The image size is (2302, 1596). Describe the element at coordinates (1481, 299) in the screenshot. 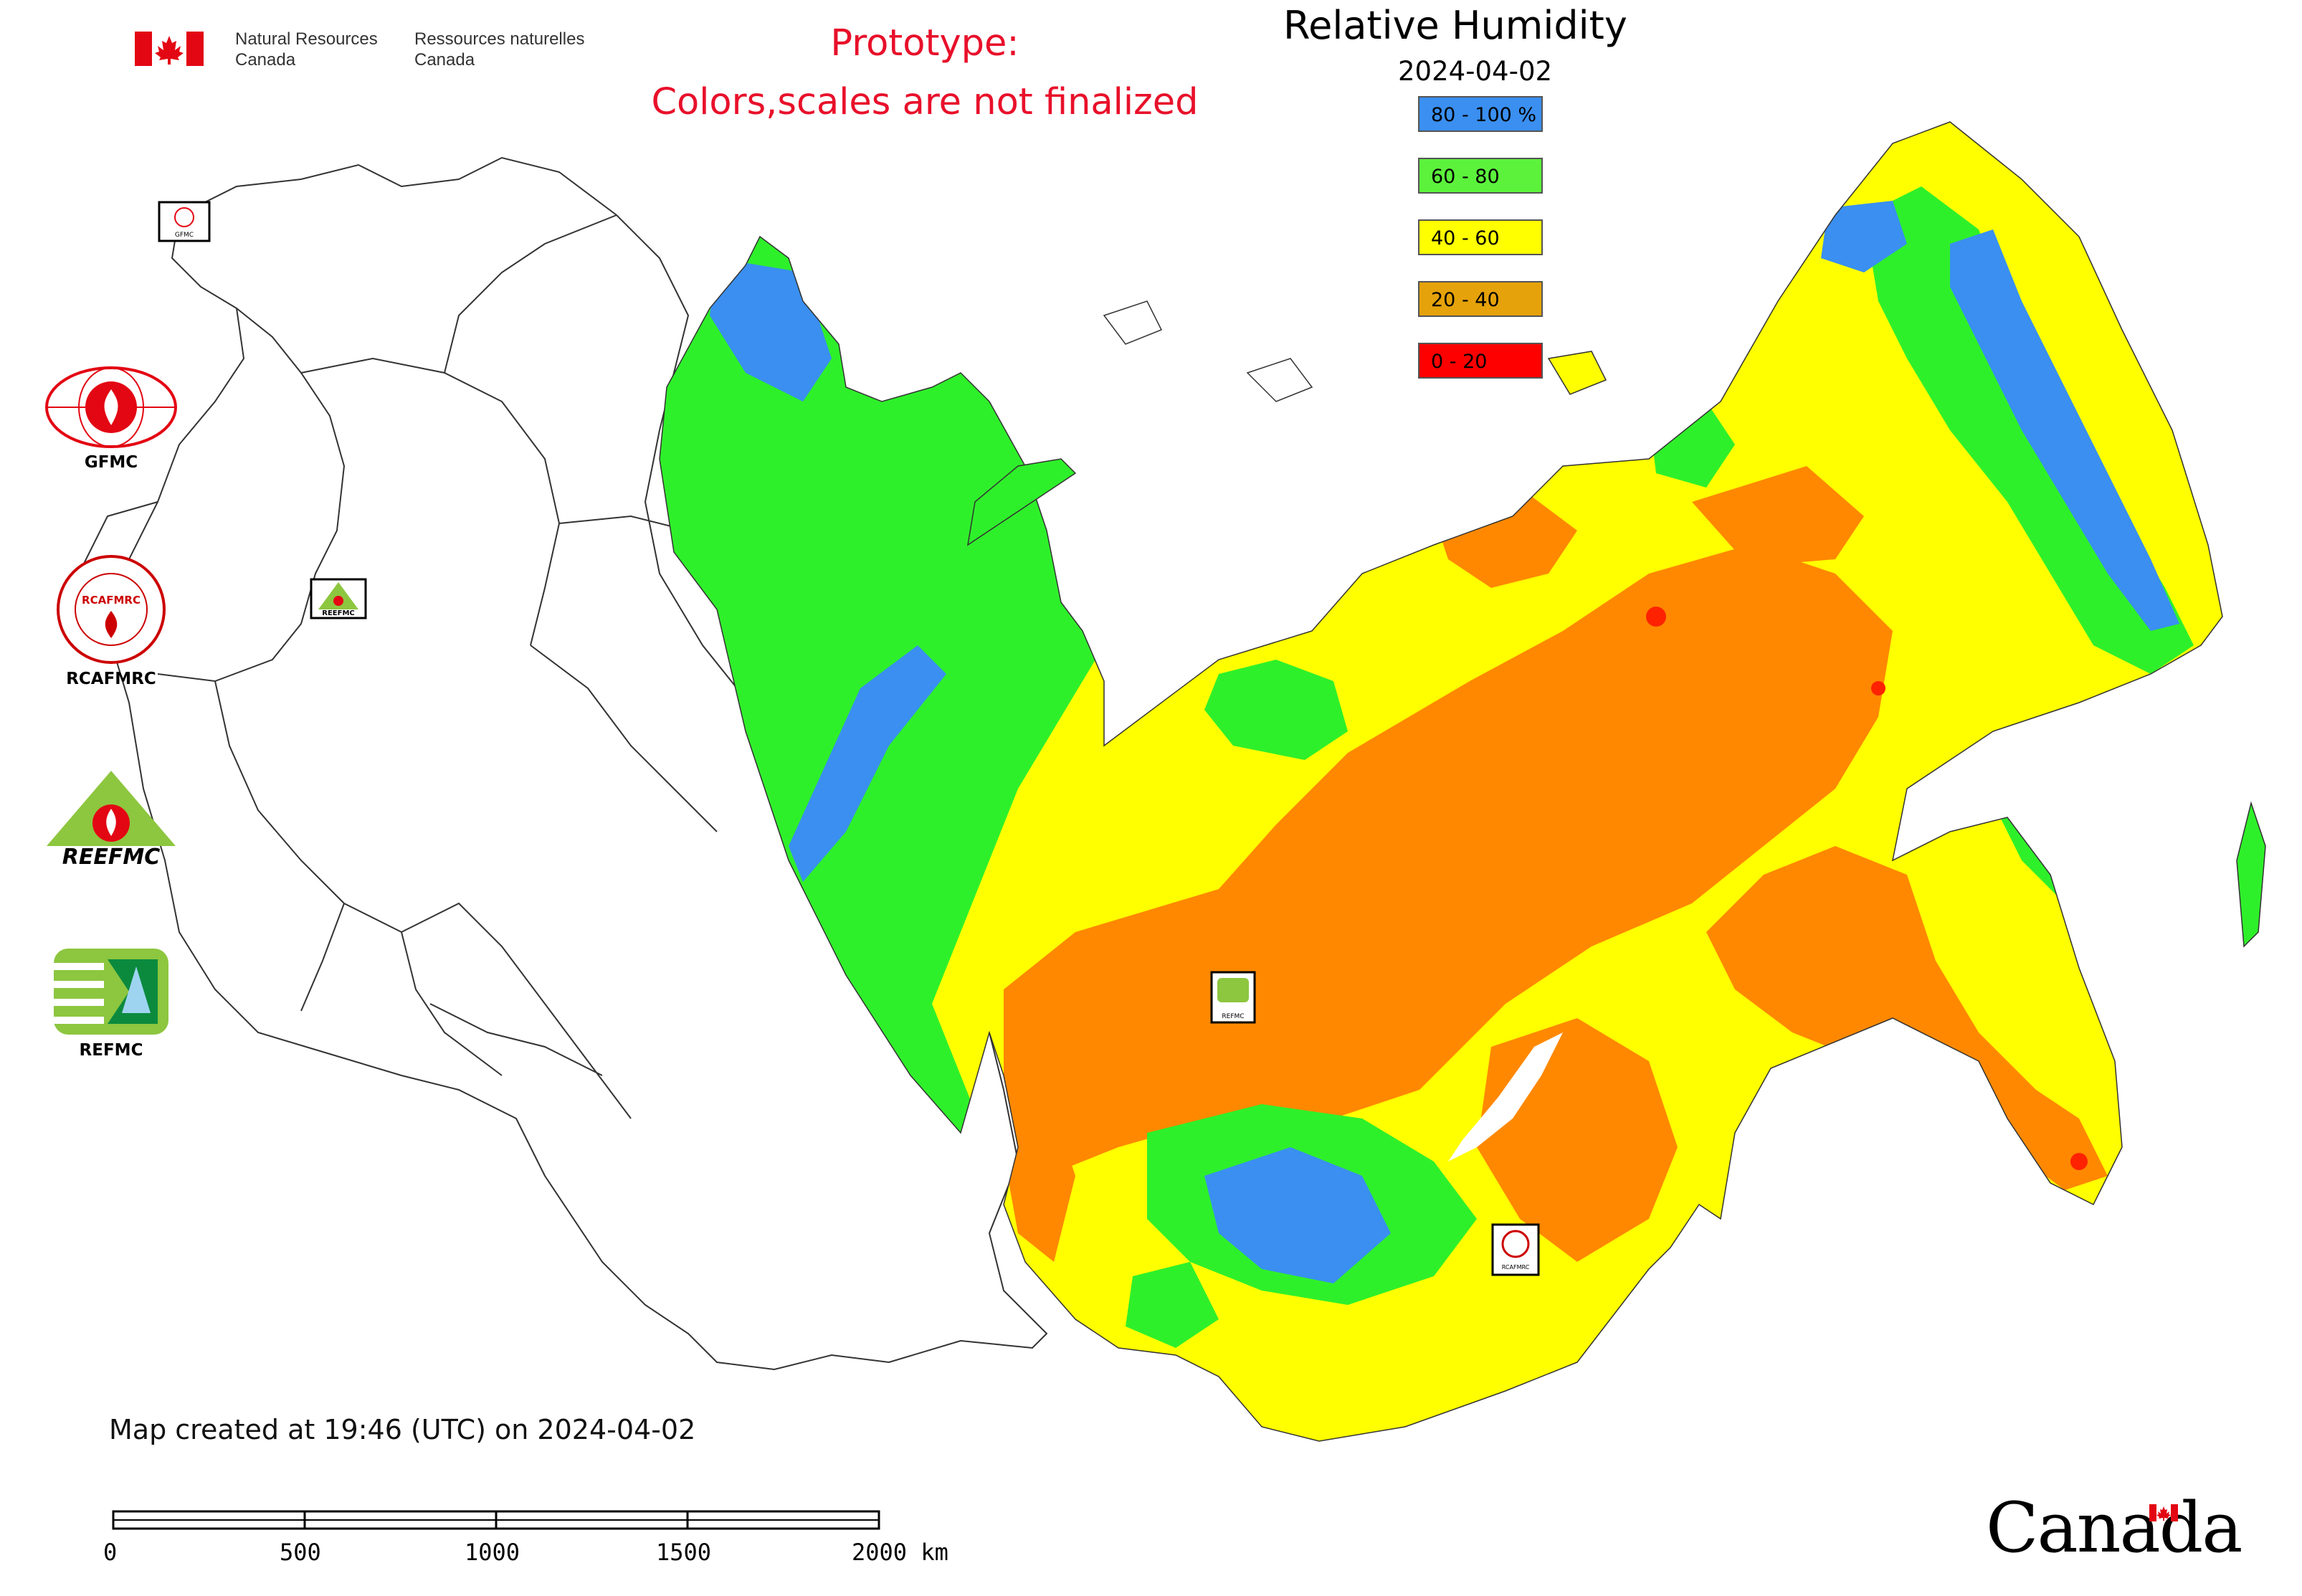

I see `legend-item-20-40: 20 - 40` at that location.